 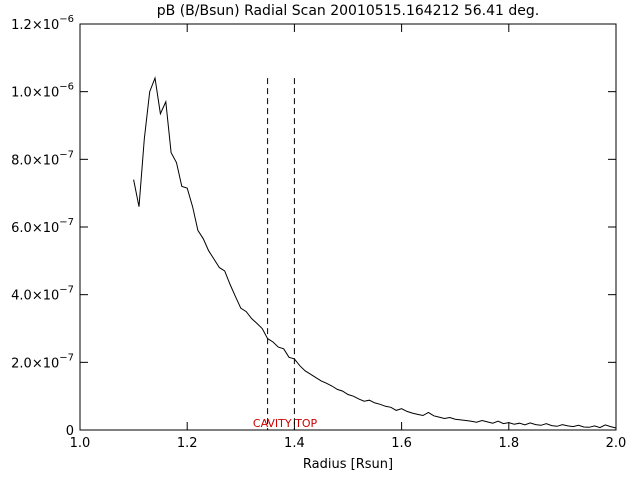 What do you see at coordinates (42, 158) in the screenshot?
I see `y-tick-label: 8.0×10⁻⁷` at bounding box center [42, 158].